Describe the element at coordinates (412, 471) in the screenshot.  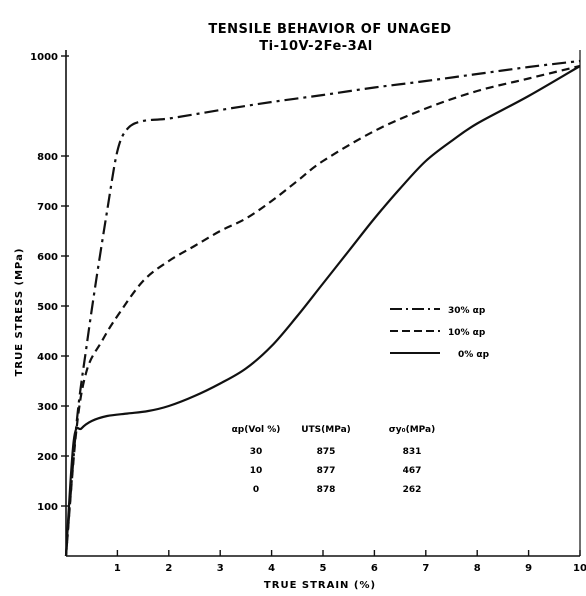
I see `table-cell: 467` at that location.